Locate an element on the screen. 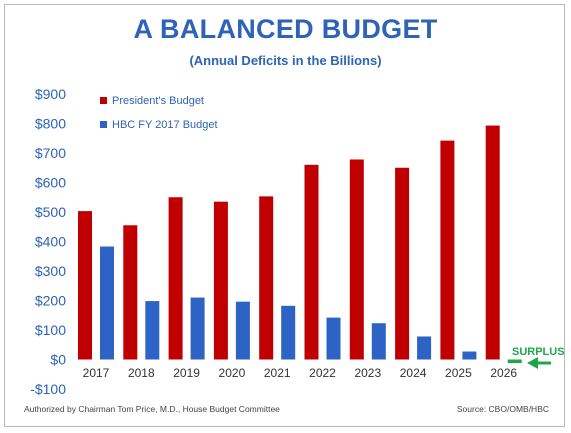 The width and height of the screenshot is (571, 433). bar-hbc-budget-2017 is located at coordinates (107, 303).